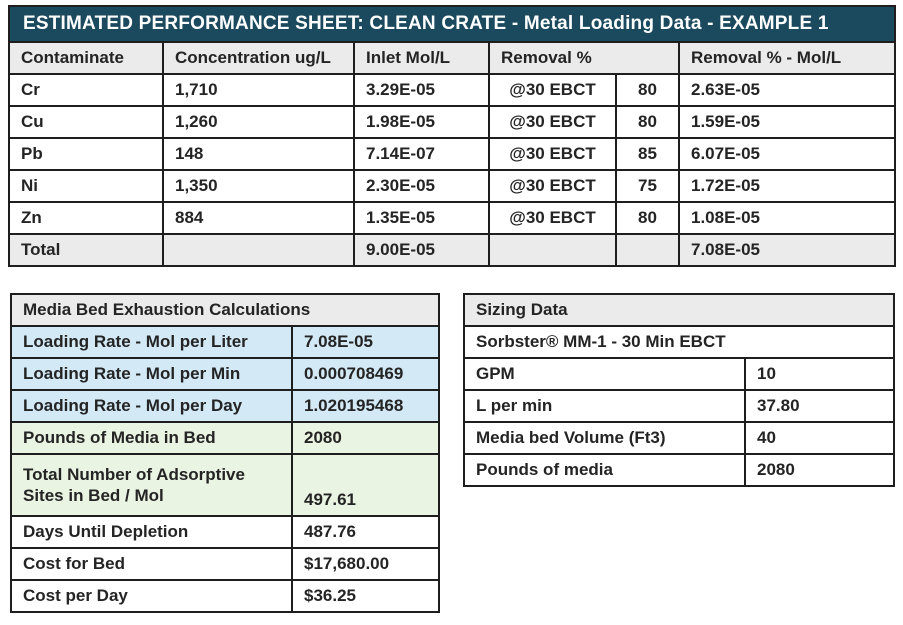  What do you see at coordinates (258, 58) in the screenshot?
I see `col-header-concentration: Concentration ug/L` at bounding box center [258, 58].